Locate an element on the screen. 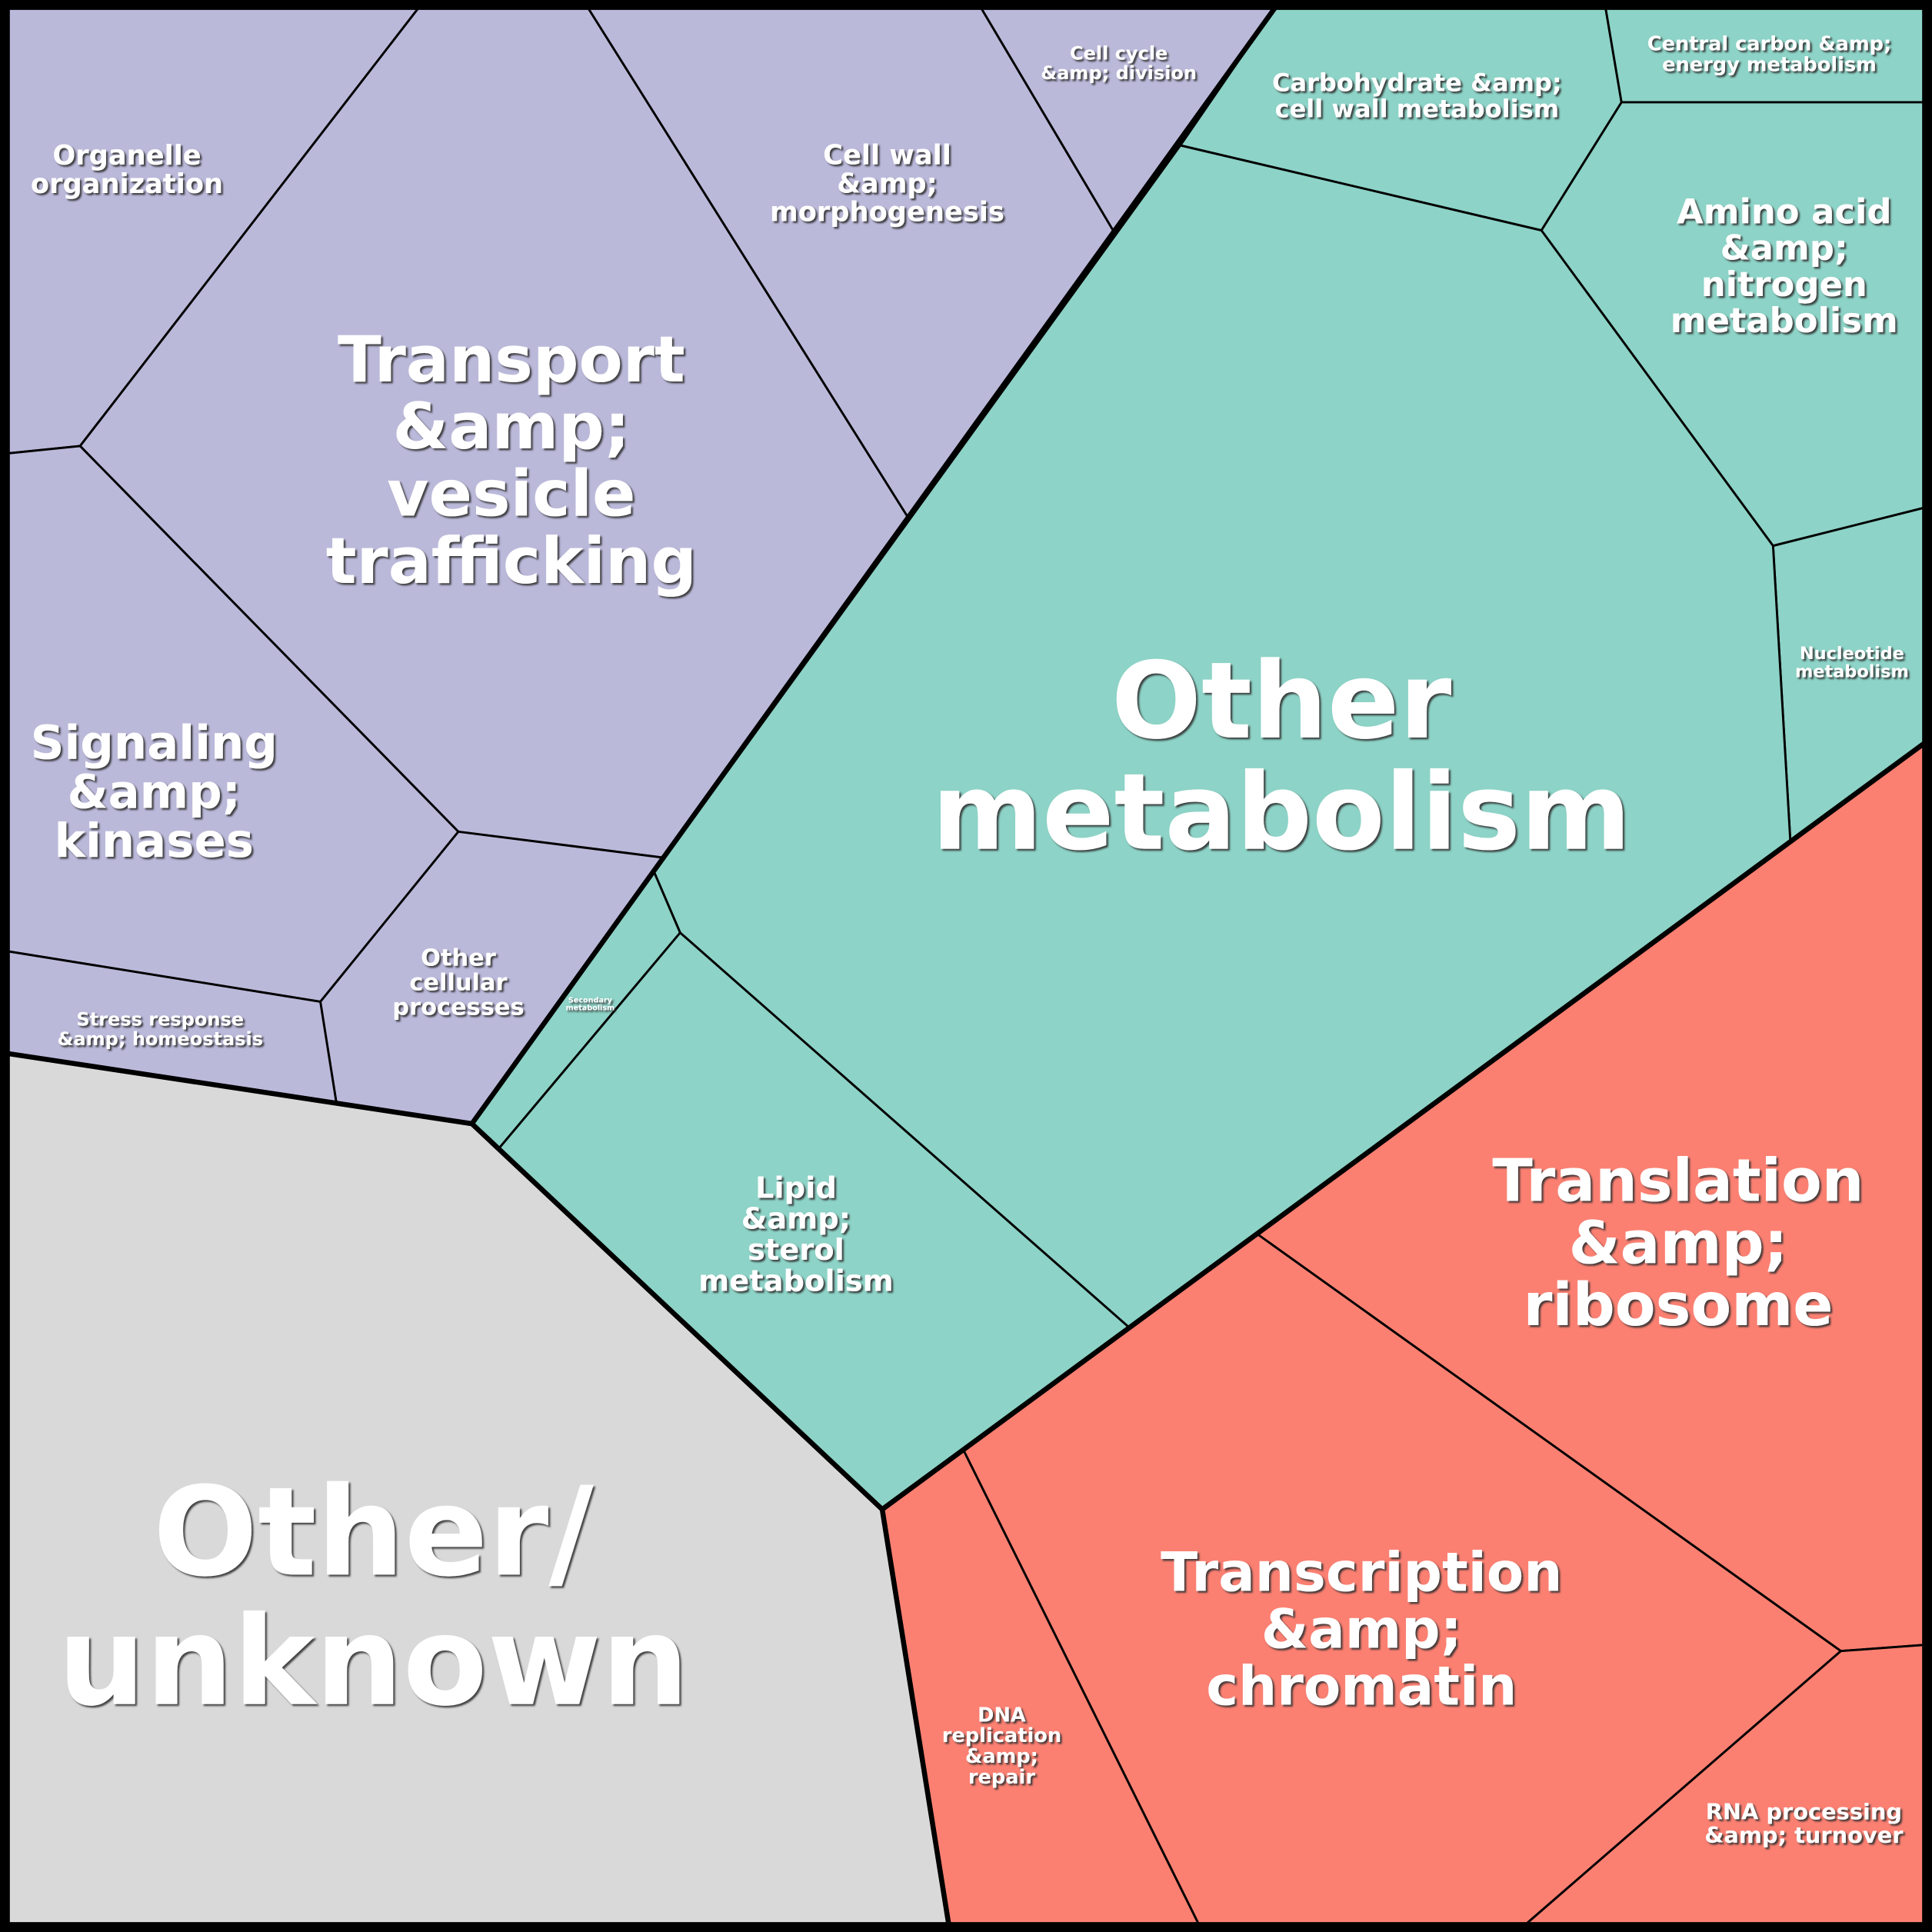  cell-label: Stress response &amp; homeostasis is located at coordinates (160, 1029).